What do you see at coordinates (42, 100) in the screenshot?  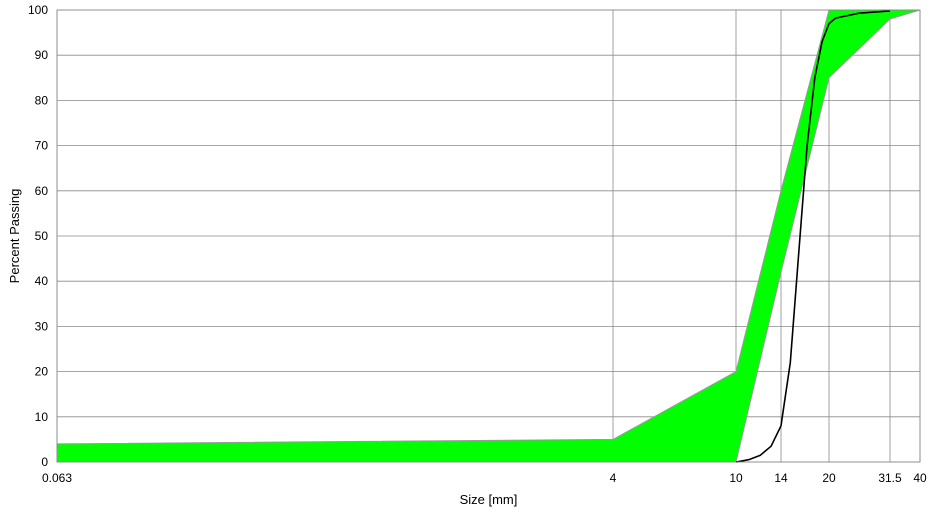 I see `y-tick-label: 80` at bounding box center [42, 100].